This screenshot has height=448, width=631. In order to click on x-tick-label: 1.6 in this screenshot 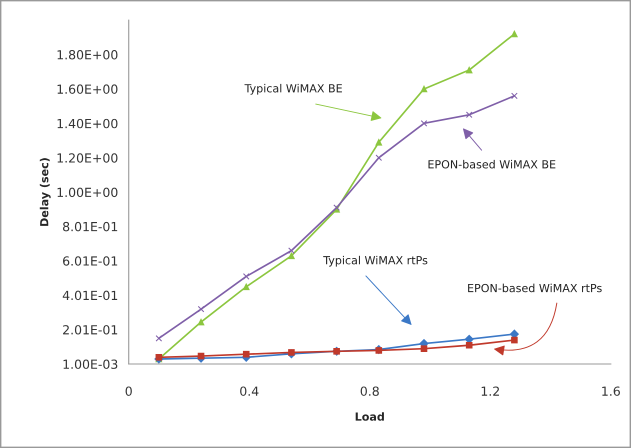, I will do `click(611, 391)`.